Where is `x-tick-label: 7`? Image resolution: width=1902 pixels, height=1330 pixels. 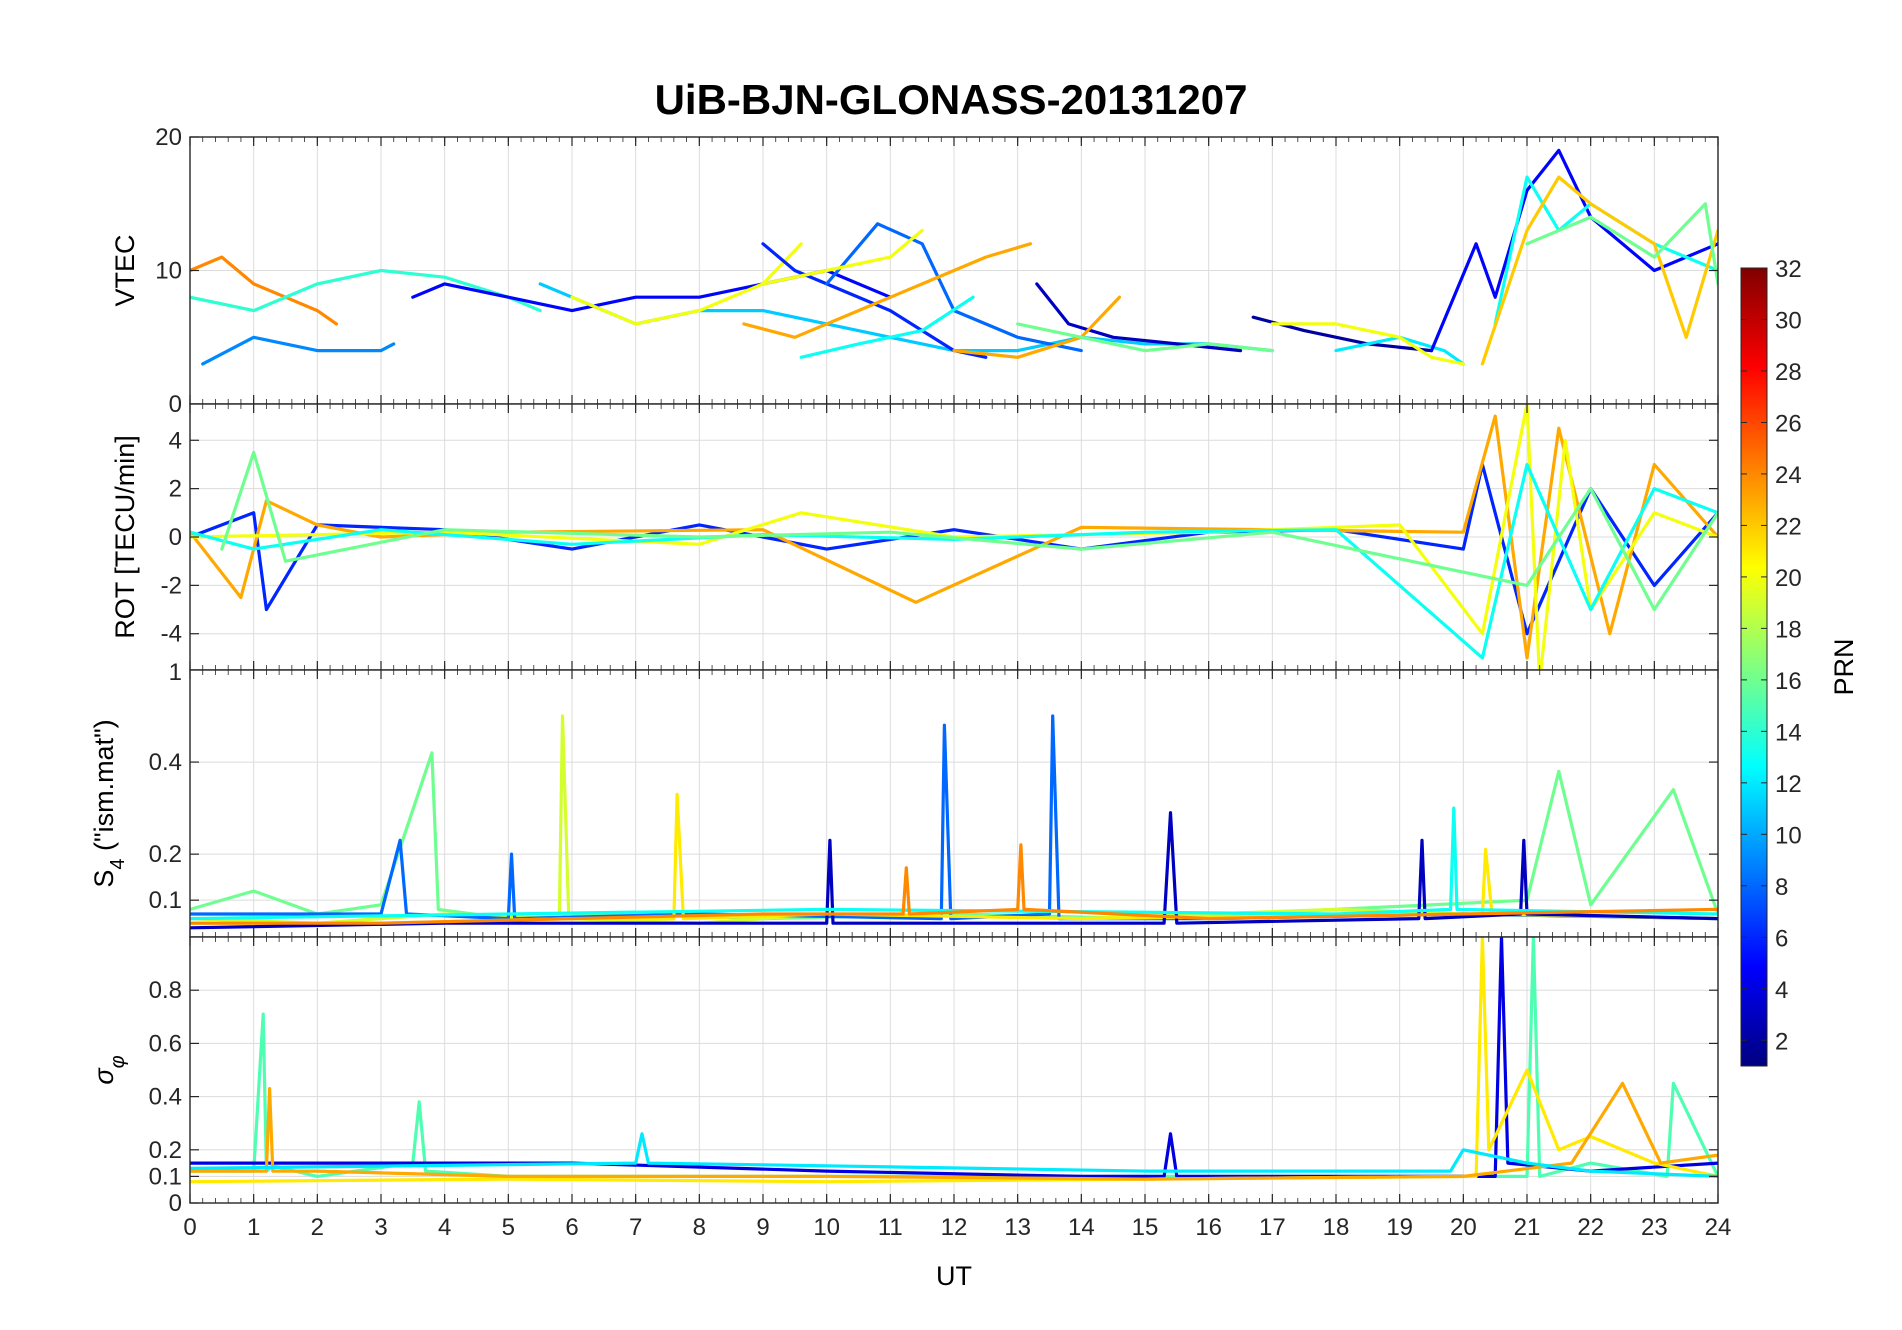 x-tick-label: 7 is located at coordinates (635, 1227).